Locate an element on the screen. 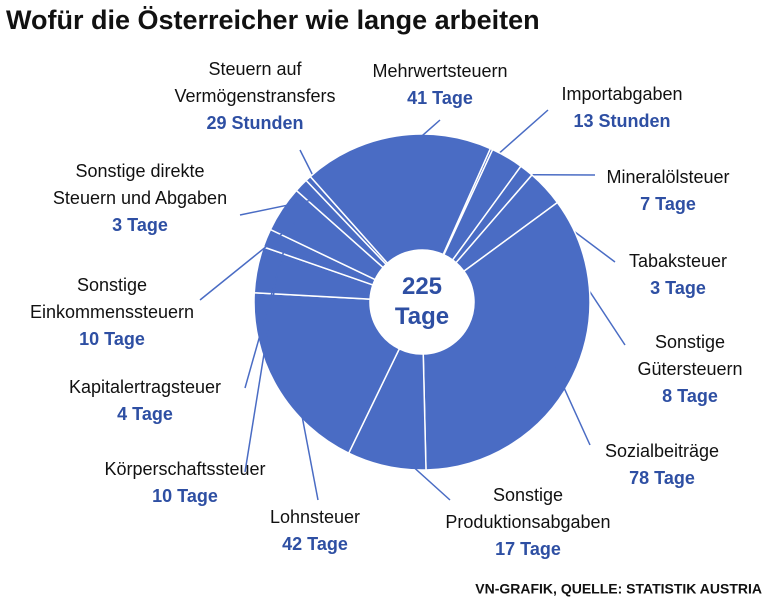 The width and height of the screenshot is (768, 604). category-label: Mehrwertsteuern is located at coordinates (439, 71).